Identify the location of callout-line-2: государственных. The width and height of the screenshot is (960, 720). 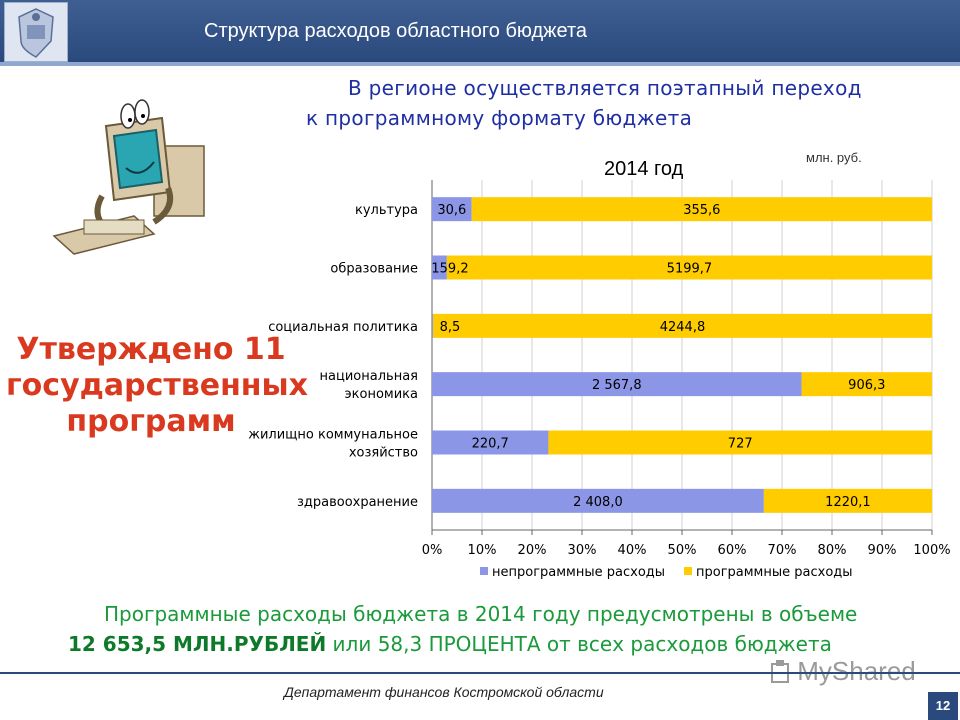
(157, 385).